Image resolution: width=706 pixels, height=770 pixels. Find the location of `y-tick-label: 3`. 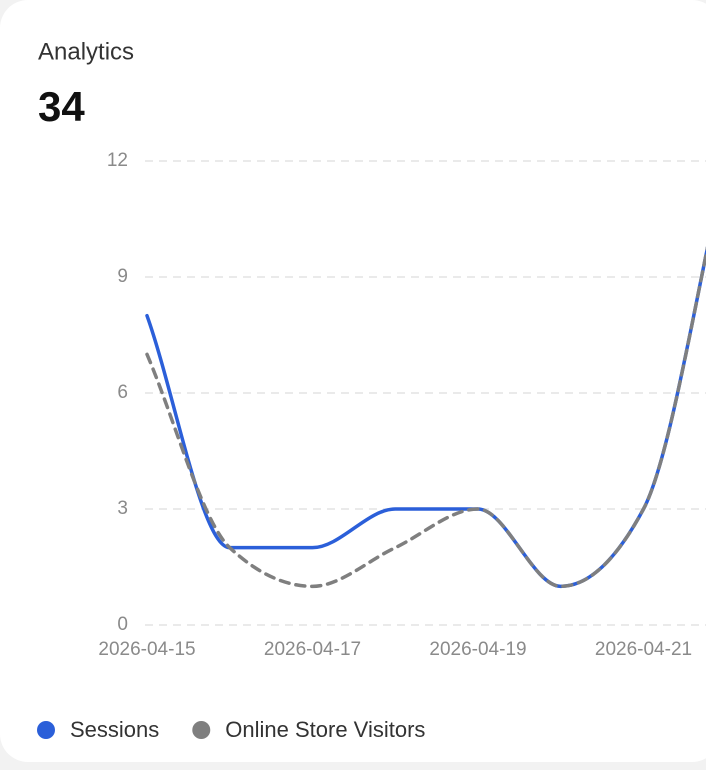

y-tick-label: 3 is located at coordinates (122, 508).